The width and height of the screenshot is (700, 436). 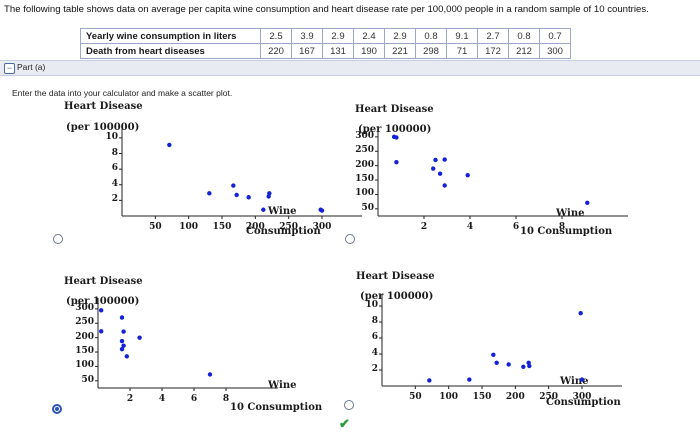 I want to click on table-cell: 3.9, so click(x=307, y=36).